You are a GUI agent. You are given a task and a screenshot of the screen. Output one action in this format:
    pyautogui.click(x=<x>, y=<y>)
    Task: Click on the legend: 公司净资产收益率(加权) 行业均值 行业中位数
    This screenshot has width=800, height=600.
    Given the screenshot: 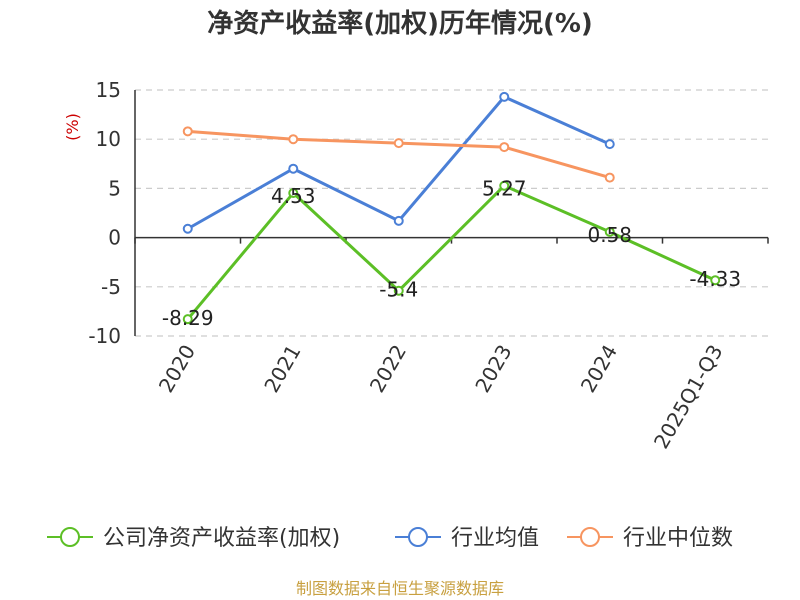 What is the action you would take?
    pyautogui.click(x=390, y=538)
    